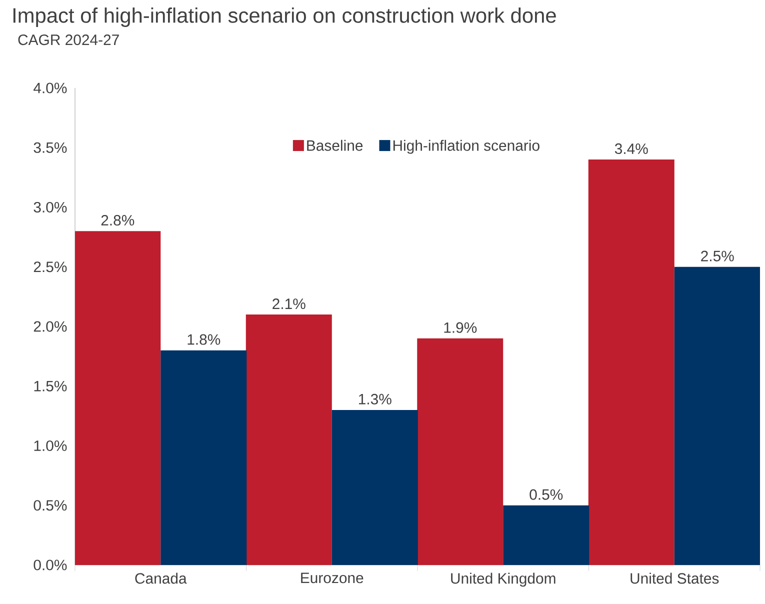 The width and height of the screenshot is (765, 604). Describe the element at coordinates (289, 304) in the screenshot. I see `data-label: 2.1%` at that location.